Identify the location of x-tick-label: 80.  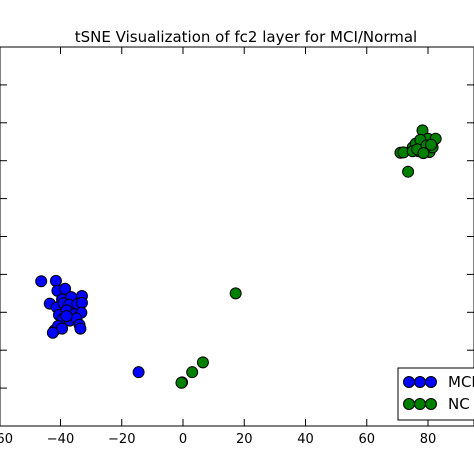
(428, 439).